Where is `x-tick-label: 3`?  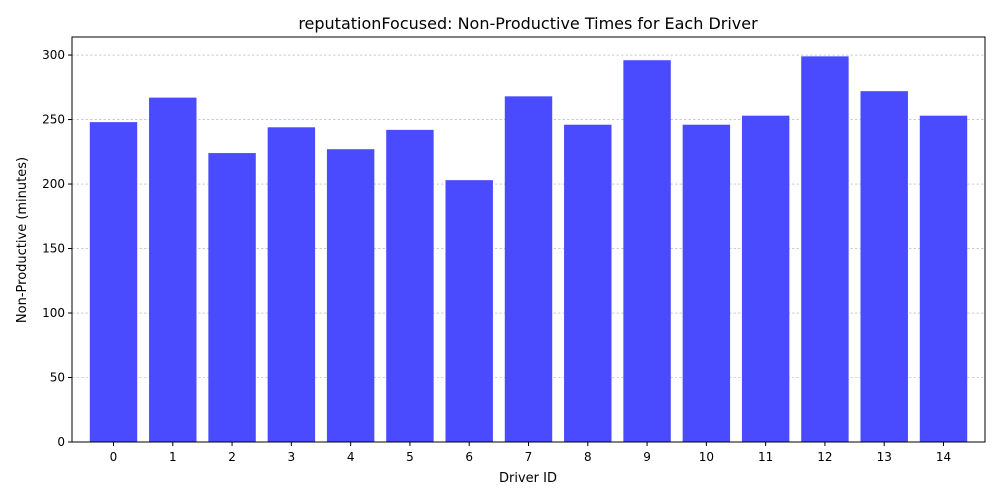
x-tick-label: 3 is located at coordinates (292, 457).